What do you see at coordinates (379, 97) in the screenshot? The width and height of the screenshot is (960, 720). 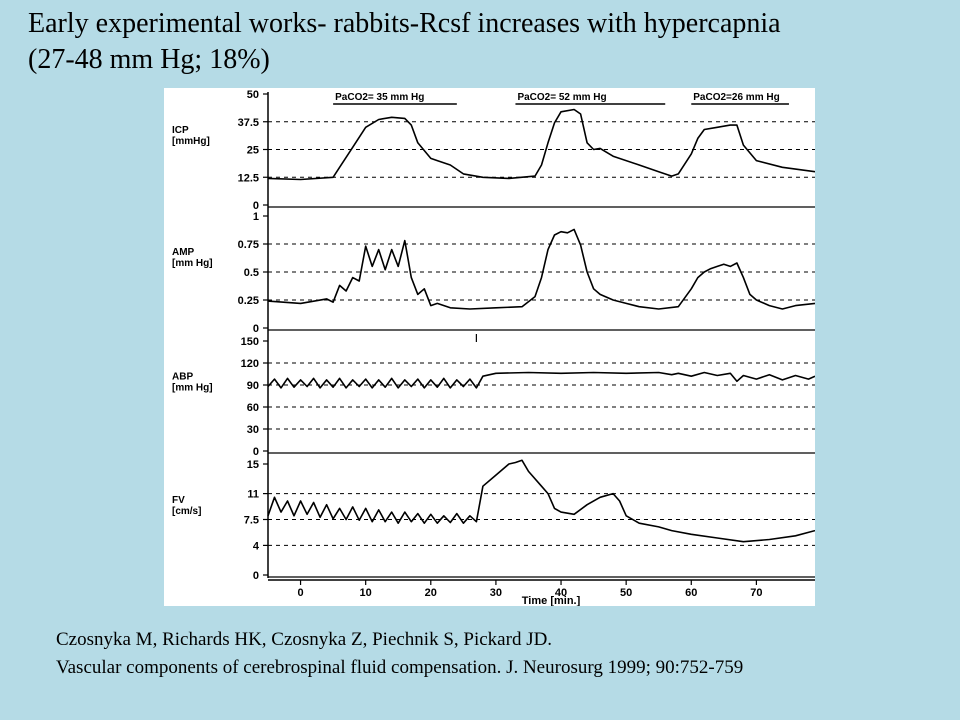 I see `paco2-annotation-1: PaCO2= 35 mm Hg` at bounding box center [379, 97].